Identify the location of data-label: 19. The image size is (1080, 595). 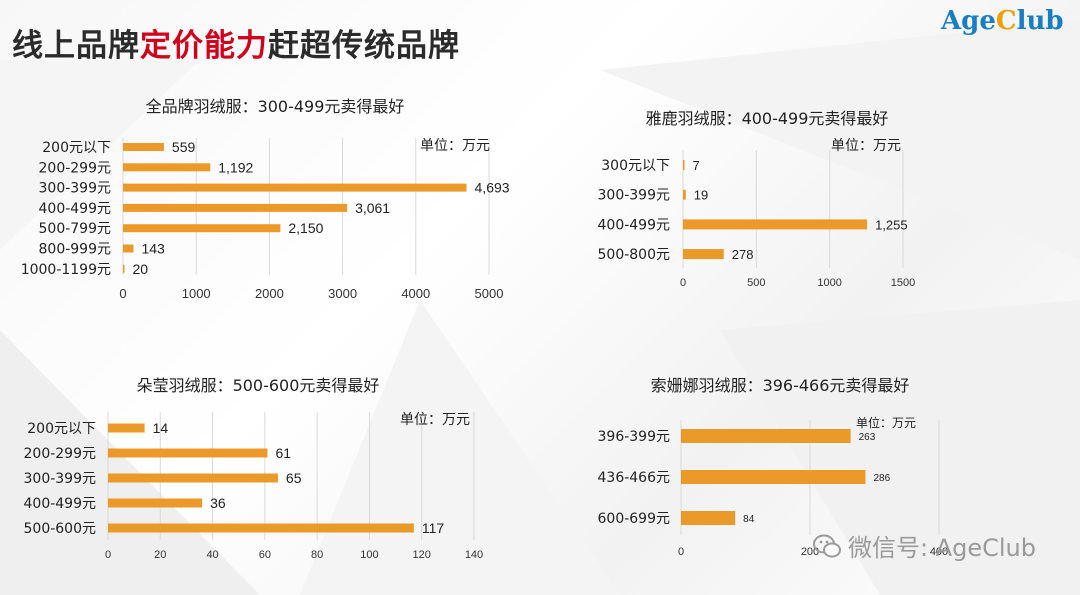
(701, 195).